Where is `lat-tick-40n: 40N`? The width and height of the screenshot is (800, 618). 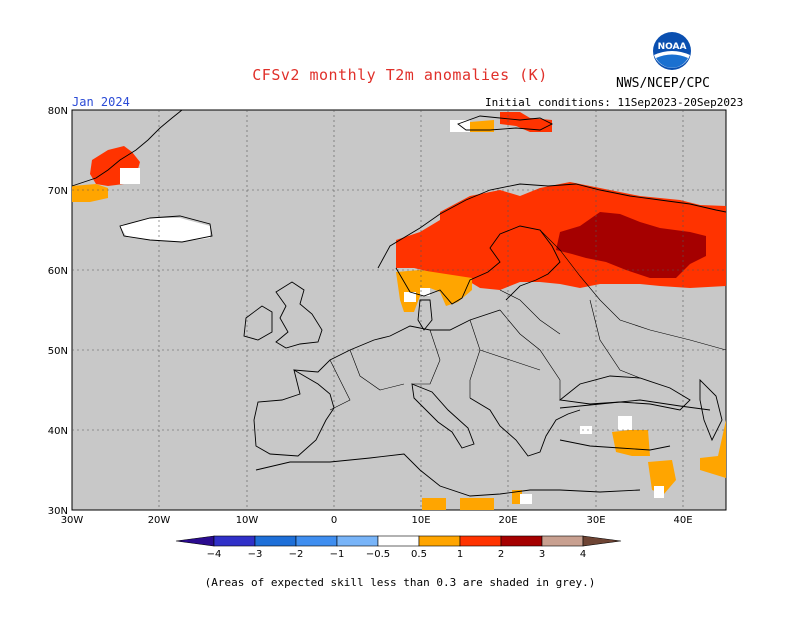
lat-tick-40n: 40N is located at coordinates (58, 431).